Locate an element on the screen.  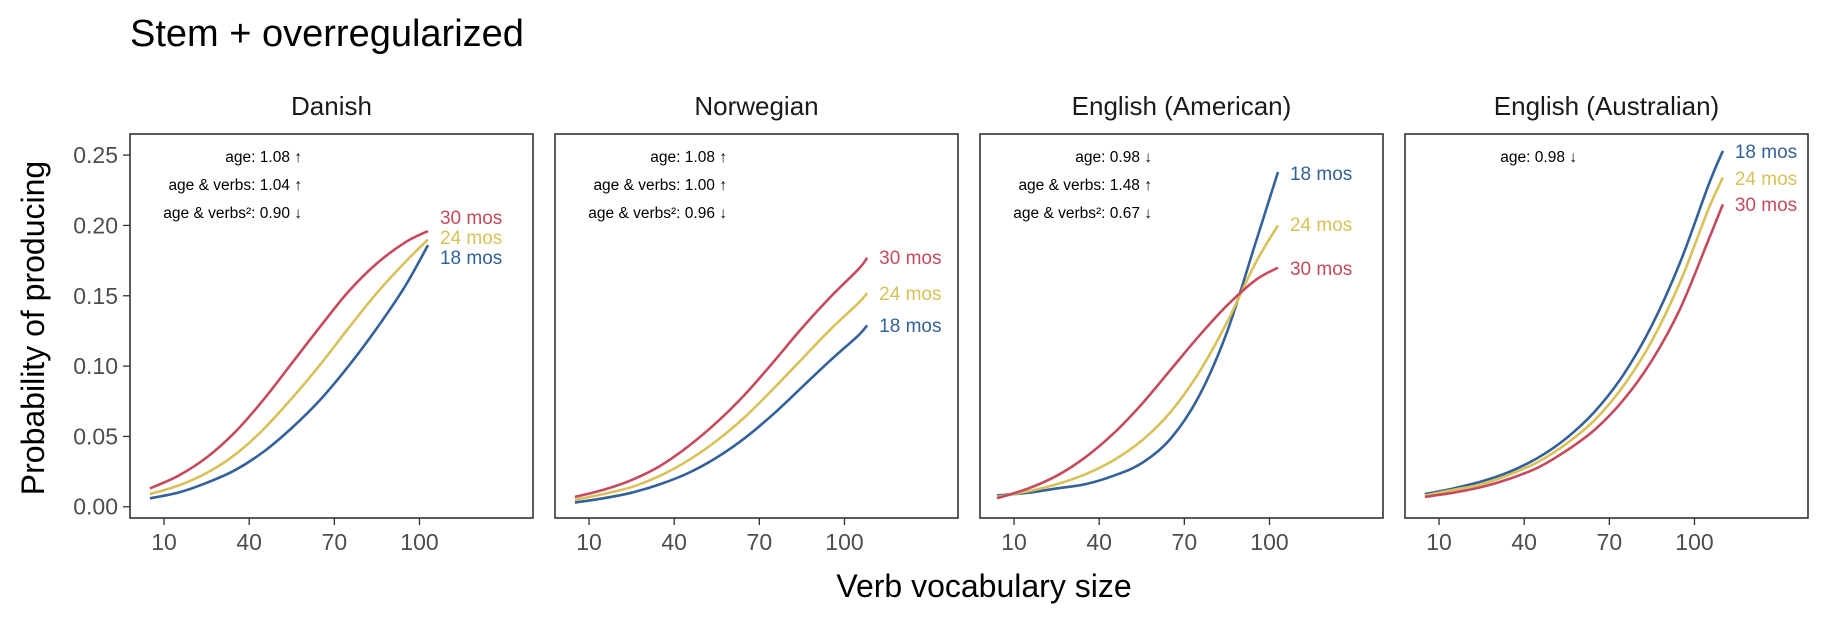
y-axis-title: Probability of producing is located at coordinates (33, 328).